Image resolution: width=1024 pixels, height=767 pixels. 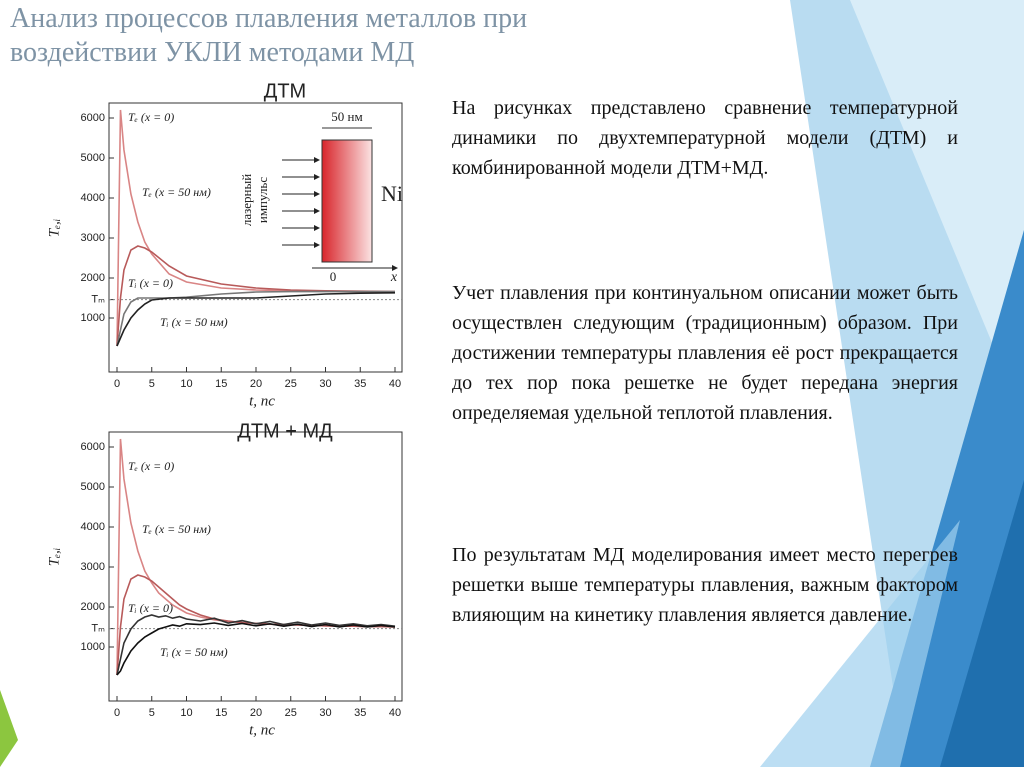 I want to click on inset-width: 50 нм, so click(x=346, y=116).